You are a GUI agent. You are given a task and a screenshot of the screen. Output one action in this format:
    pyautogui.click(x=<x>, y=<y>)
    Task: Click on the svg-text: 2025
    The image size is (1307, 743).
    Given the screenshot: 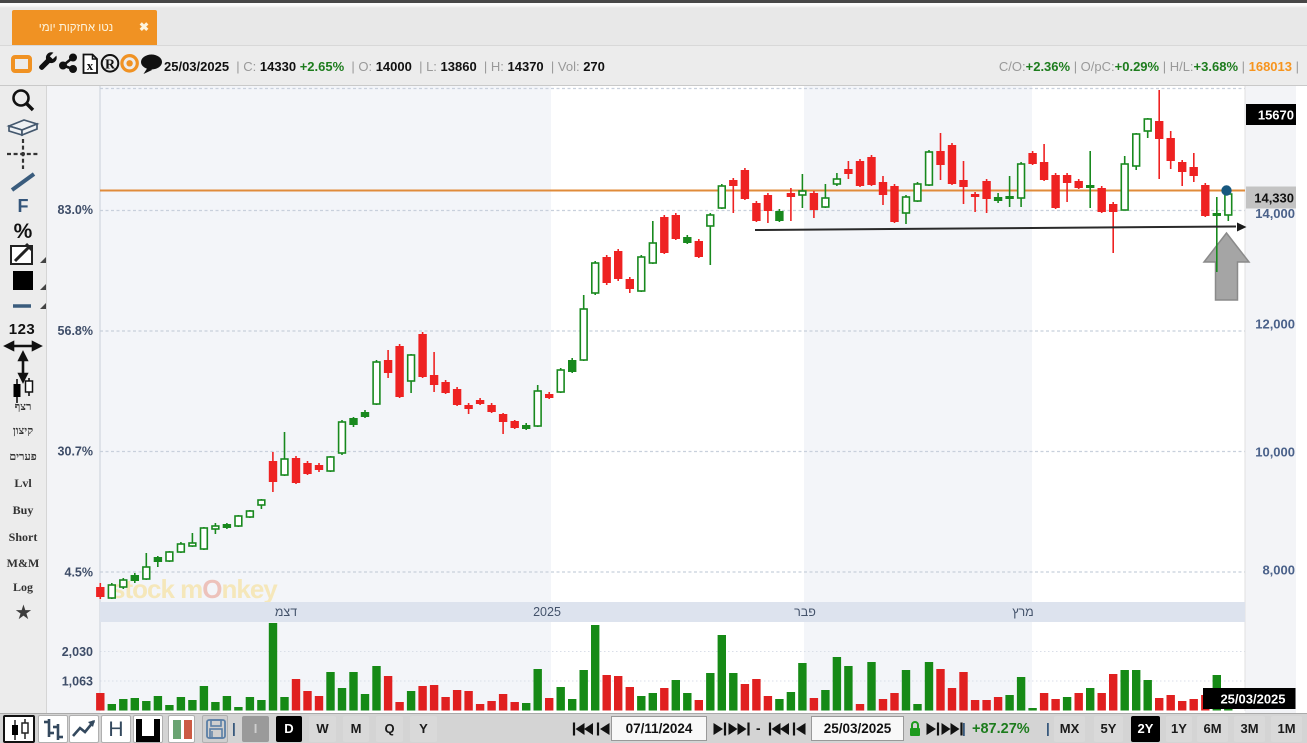 What is the action you would take?
    pyautogui.click(x=547, y=612)
    